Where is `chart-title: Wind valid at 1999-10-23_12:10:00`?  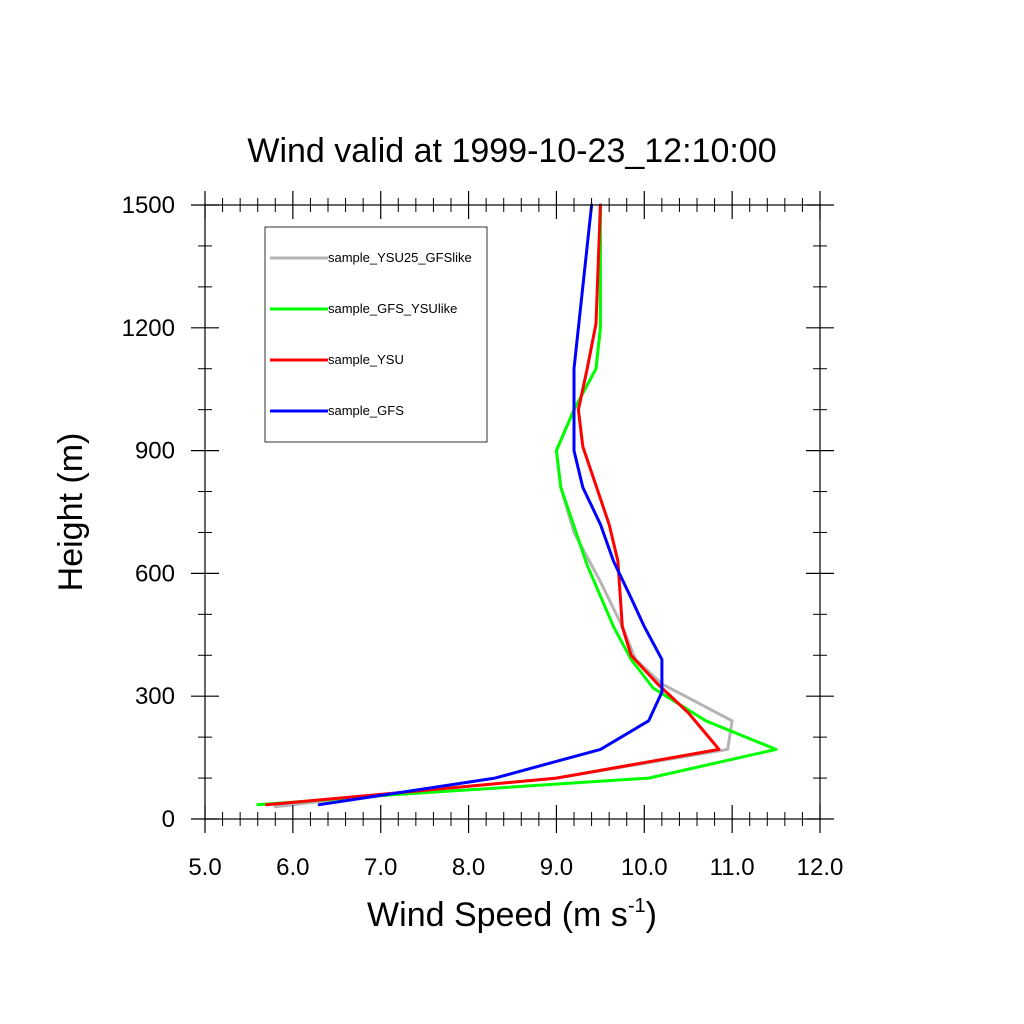 chart-title: Wind valid at 1999-10-23_12:10:00 is located at coordinates (511, 151).